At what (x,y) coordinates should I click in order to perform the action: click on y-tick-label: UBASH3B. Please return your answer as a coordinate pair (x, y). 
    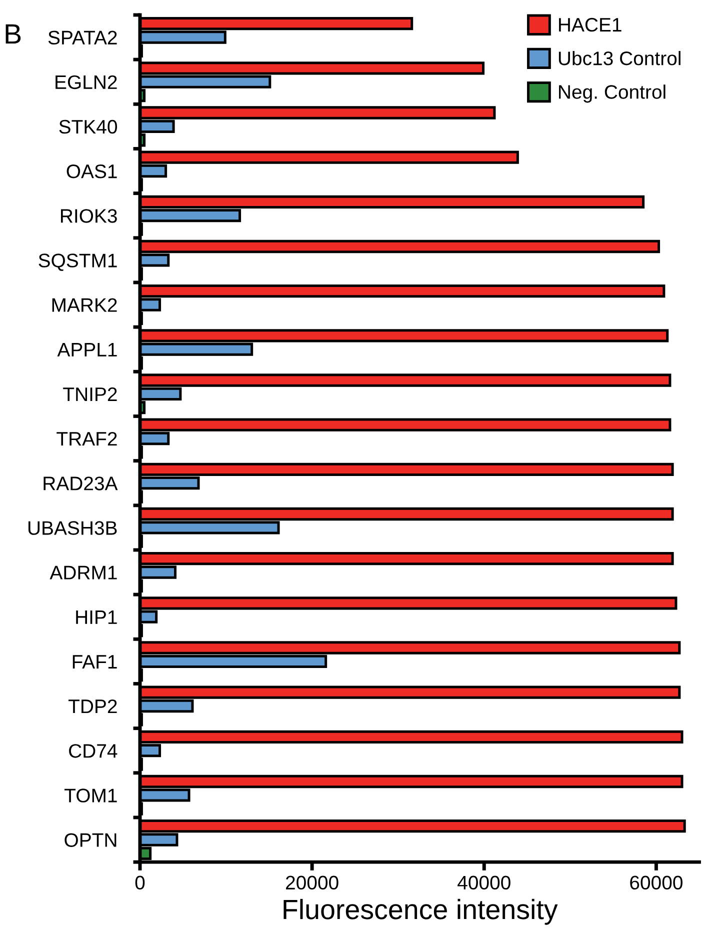
    Looking at the image, I should click on (72, 528).